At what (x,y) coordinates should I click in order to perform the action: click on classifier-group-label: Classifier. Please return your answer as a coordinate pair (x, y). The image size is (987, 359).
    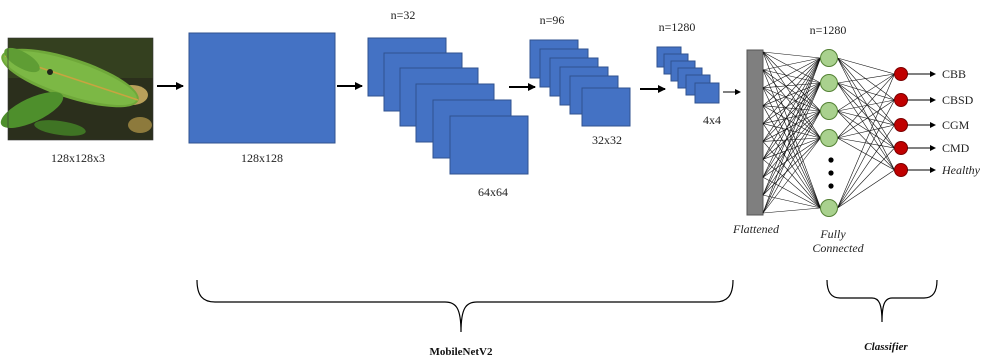
    Looking at the image, I should click on (886, 347).